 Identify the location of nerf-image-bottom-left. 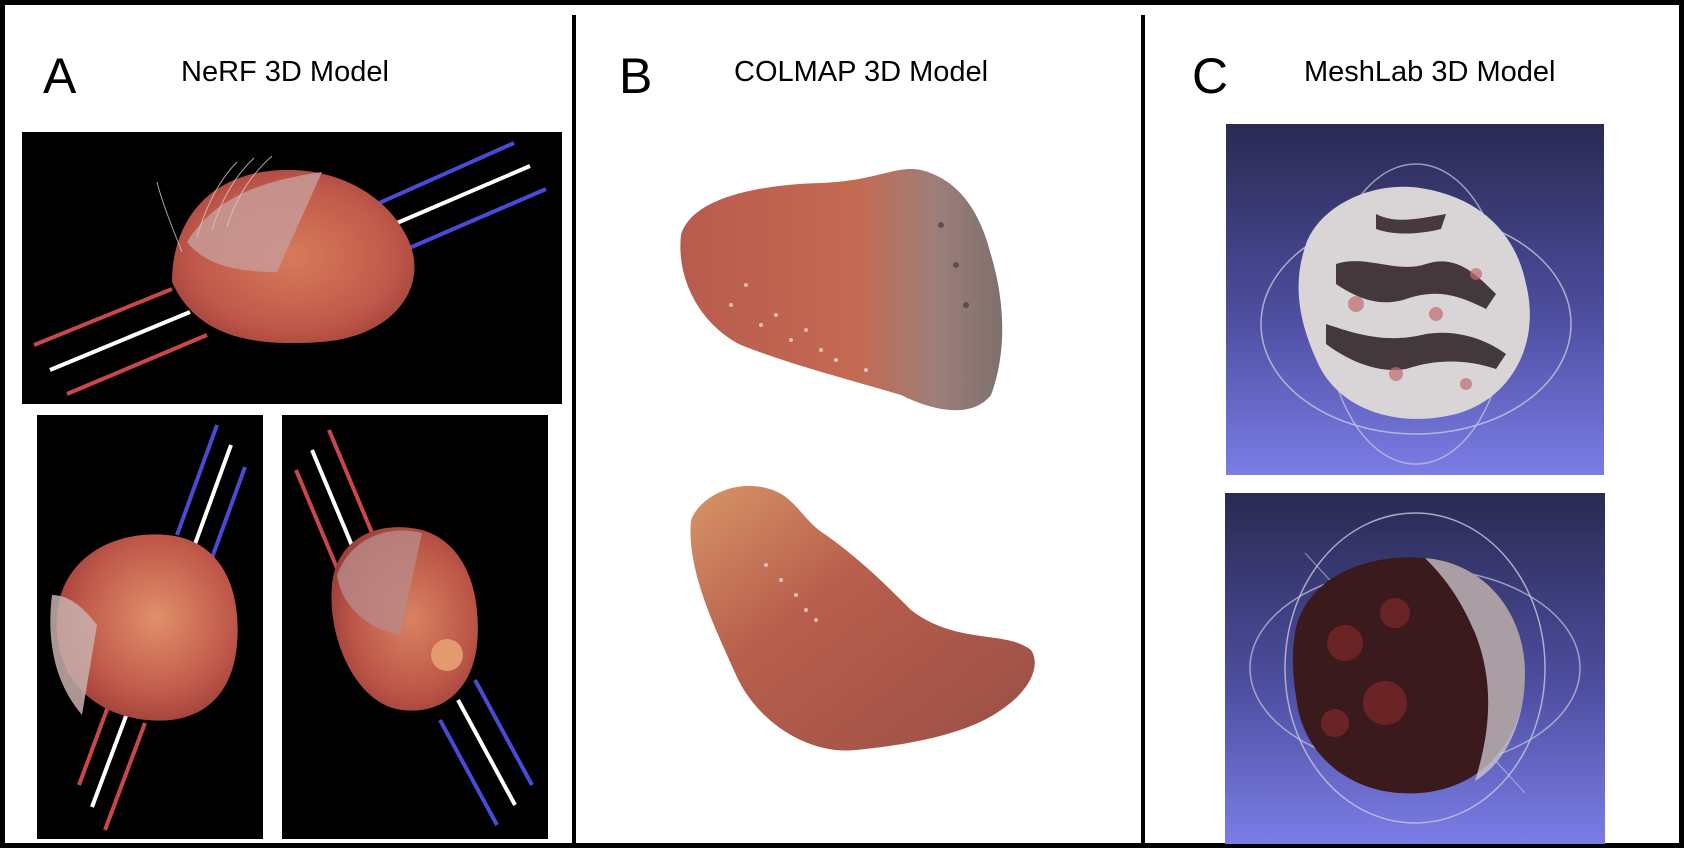
(150, 627).